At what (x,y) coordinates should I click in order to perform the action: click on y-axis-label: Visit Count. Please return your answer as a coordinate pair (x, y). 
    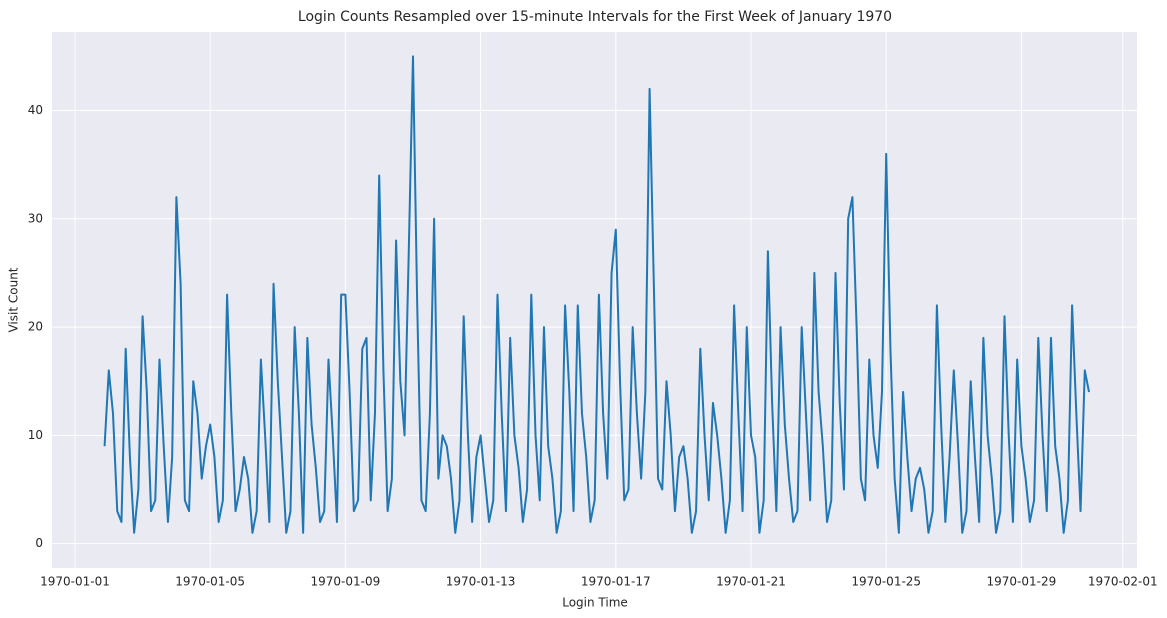
    Looking at the image, I should click on (14, 299).